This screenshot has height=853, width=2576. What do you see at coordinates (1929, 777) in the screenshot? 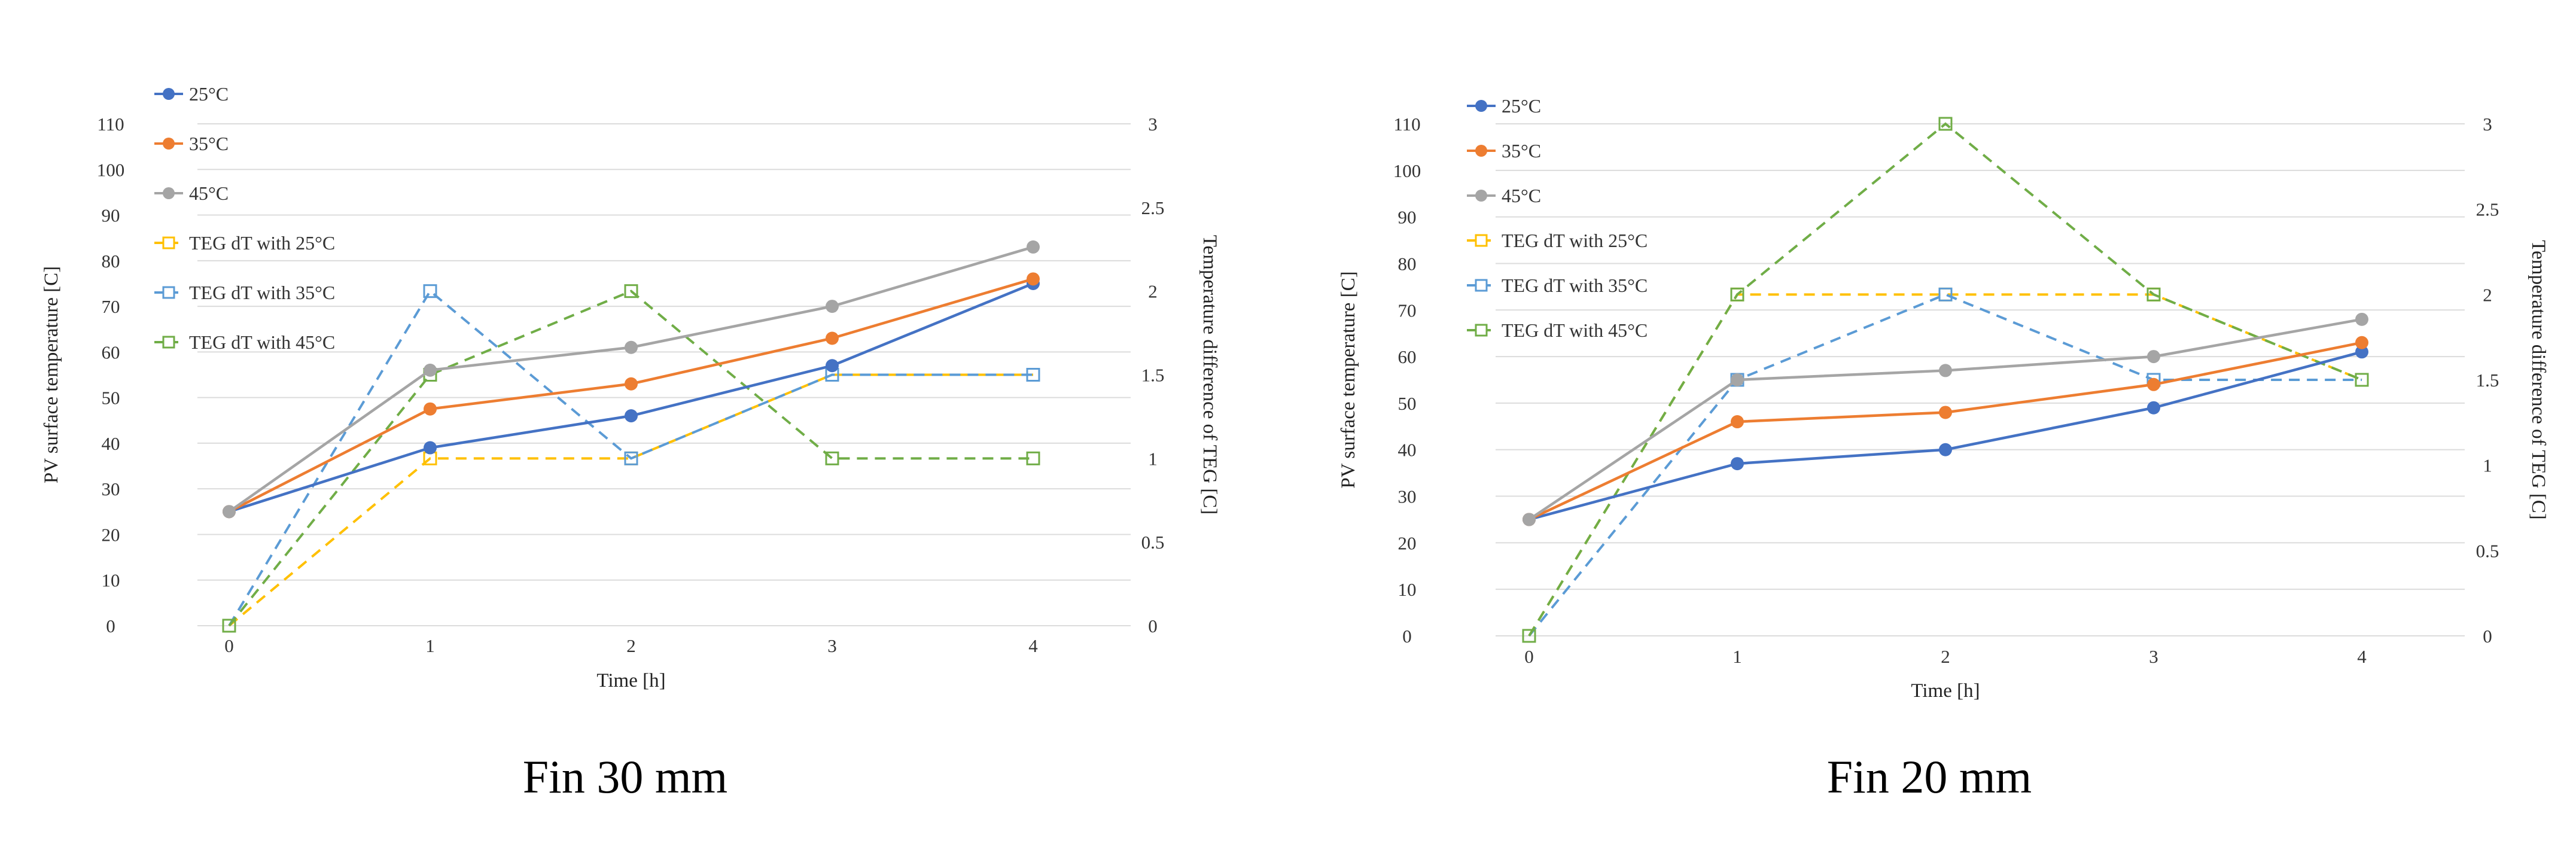
I see `chart-caption: Fin 20 mm` at bounding box center [1929, 777].